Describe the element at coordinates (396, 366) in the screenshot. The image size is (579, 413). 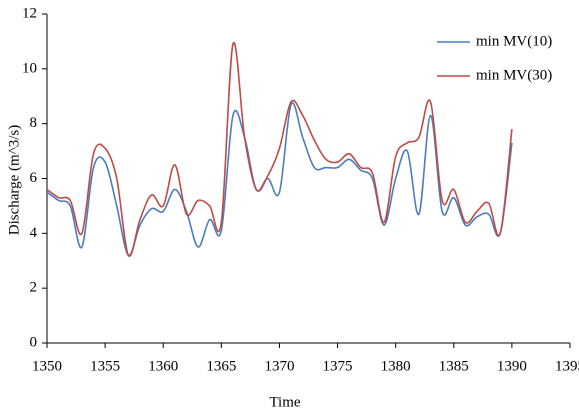
I see `x-tick-label: 1380` at that location.